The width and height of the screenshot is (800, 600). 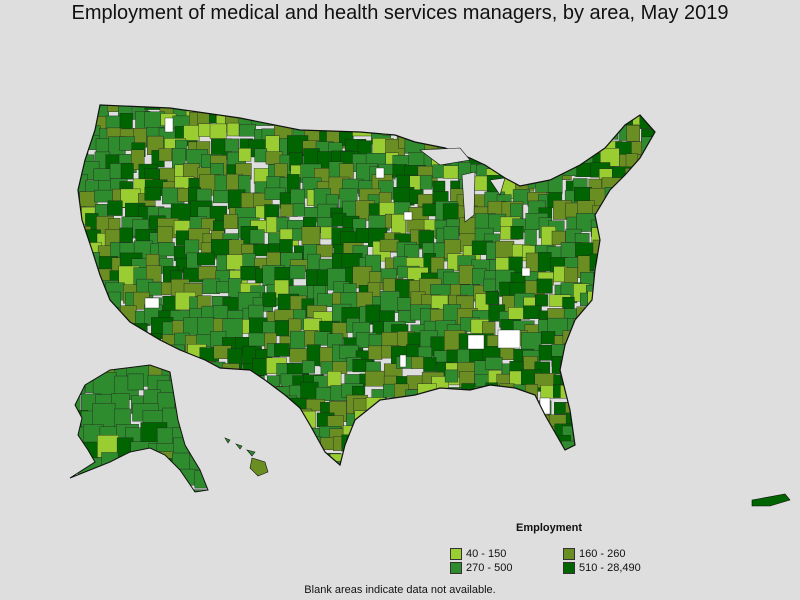 What do you see at coordinates (456, 554) in the screenshot?
I see `legend-swatch` at bounding box center [456, 554].